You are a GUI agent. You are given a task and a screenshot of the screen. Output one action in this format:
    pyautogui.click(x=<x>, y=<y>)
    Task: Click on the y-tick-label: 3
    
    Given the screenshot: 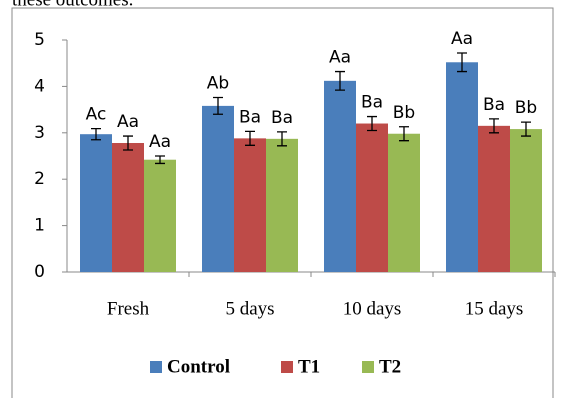 What is the action you would take?
    pyautogui.click(x=39, y=133)
    